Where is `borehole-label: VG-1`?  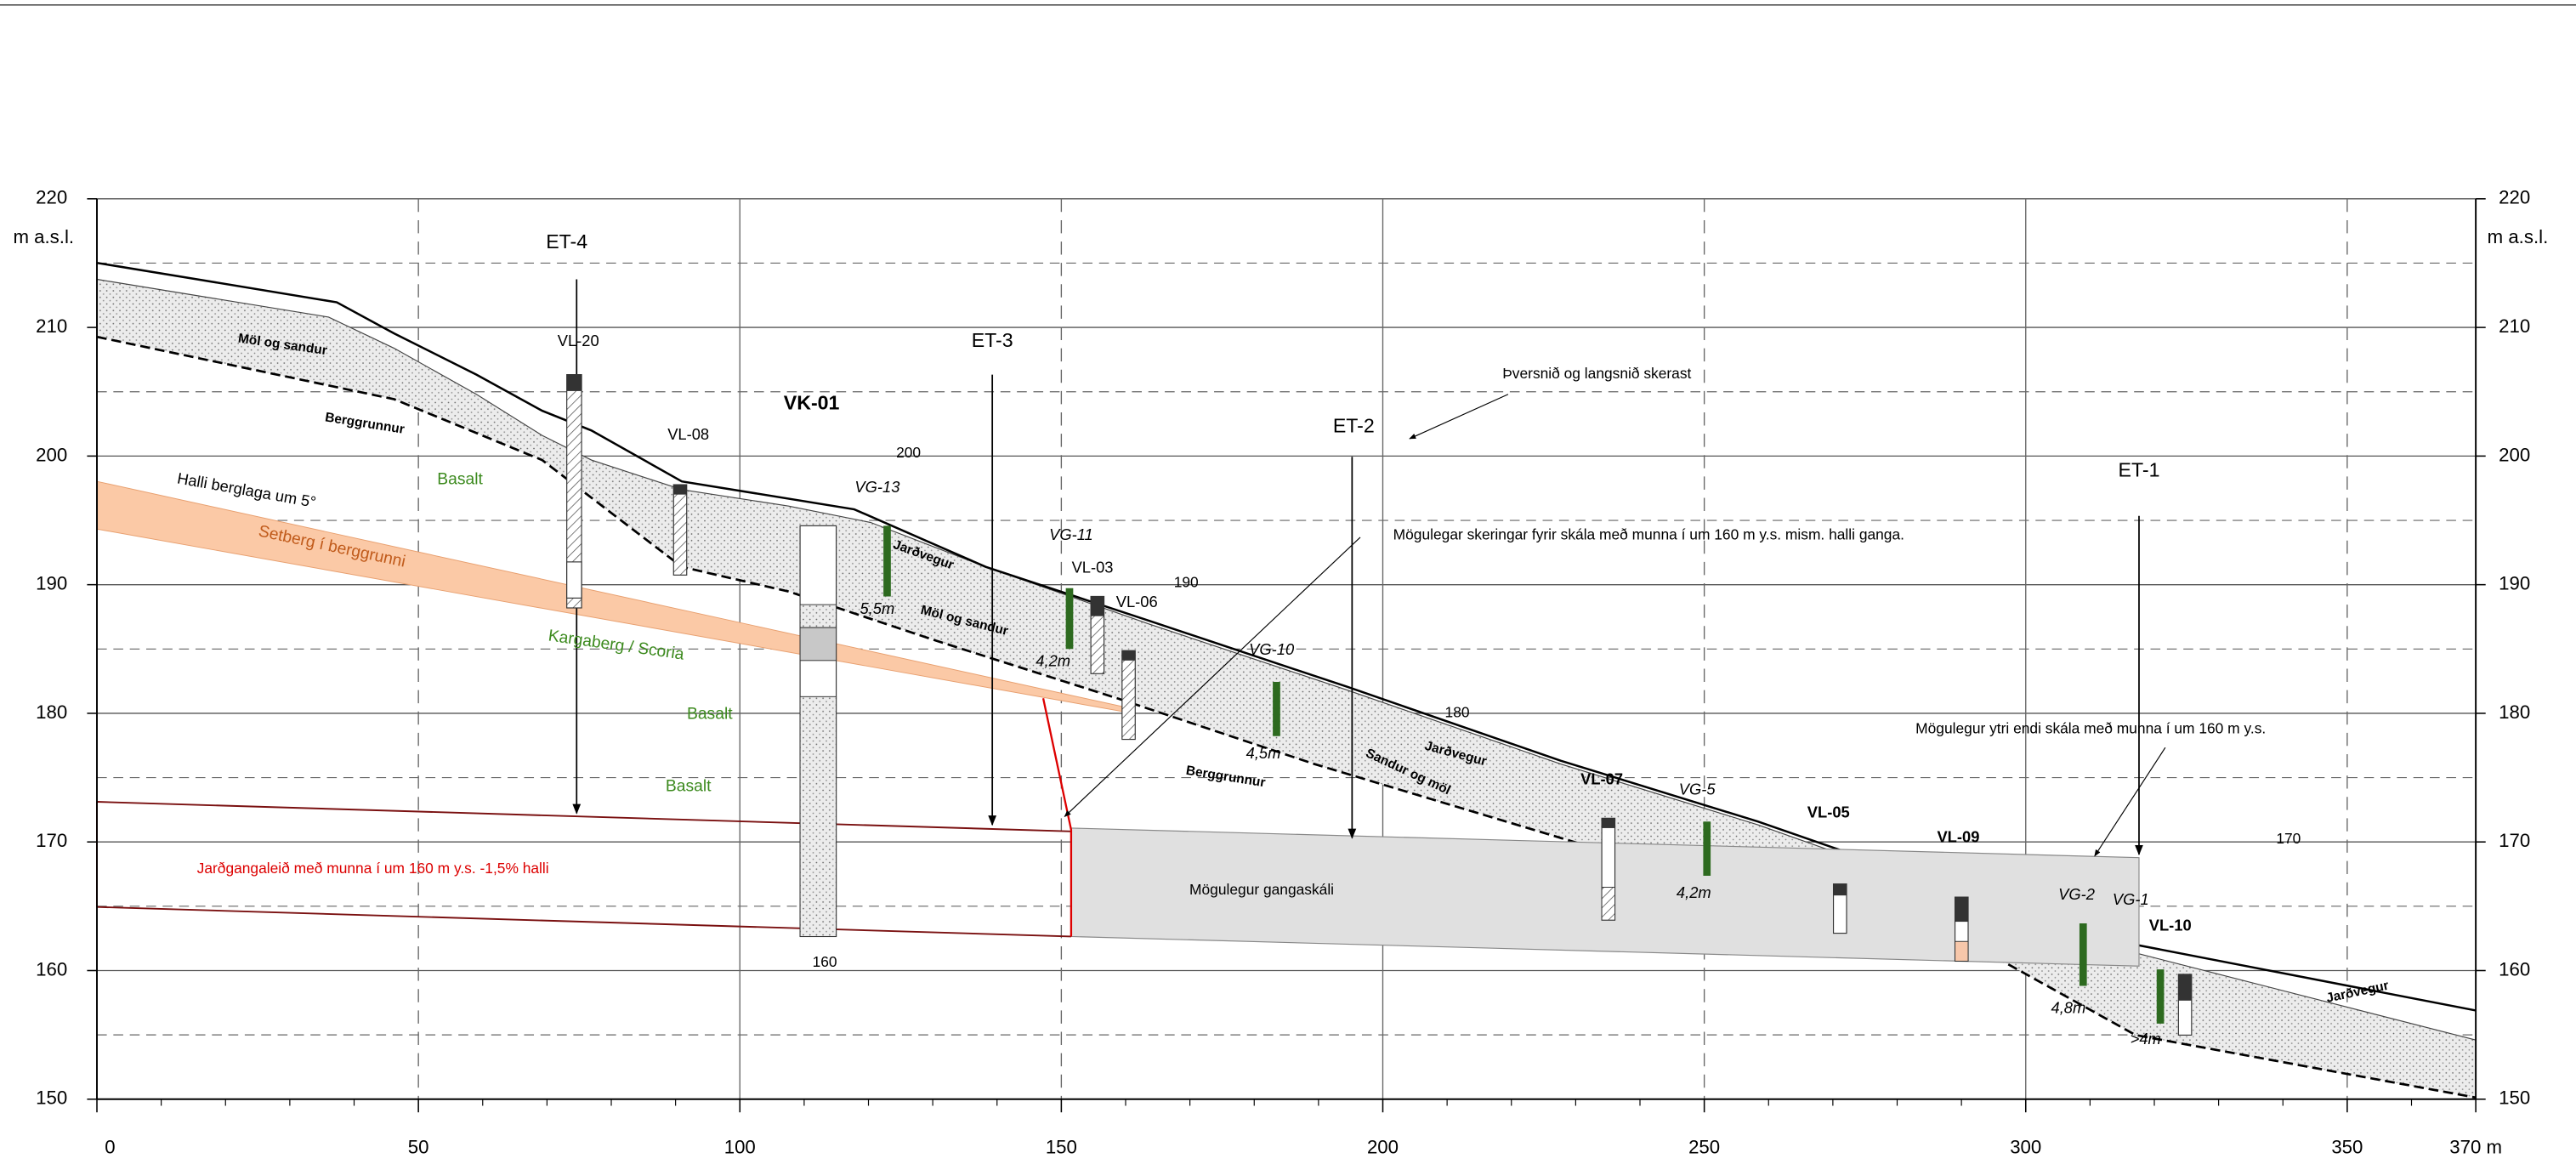 borehole-label: VG-1 is located at coordinates (2131, 899).